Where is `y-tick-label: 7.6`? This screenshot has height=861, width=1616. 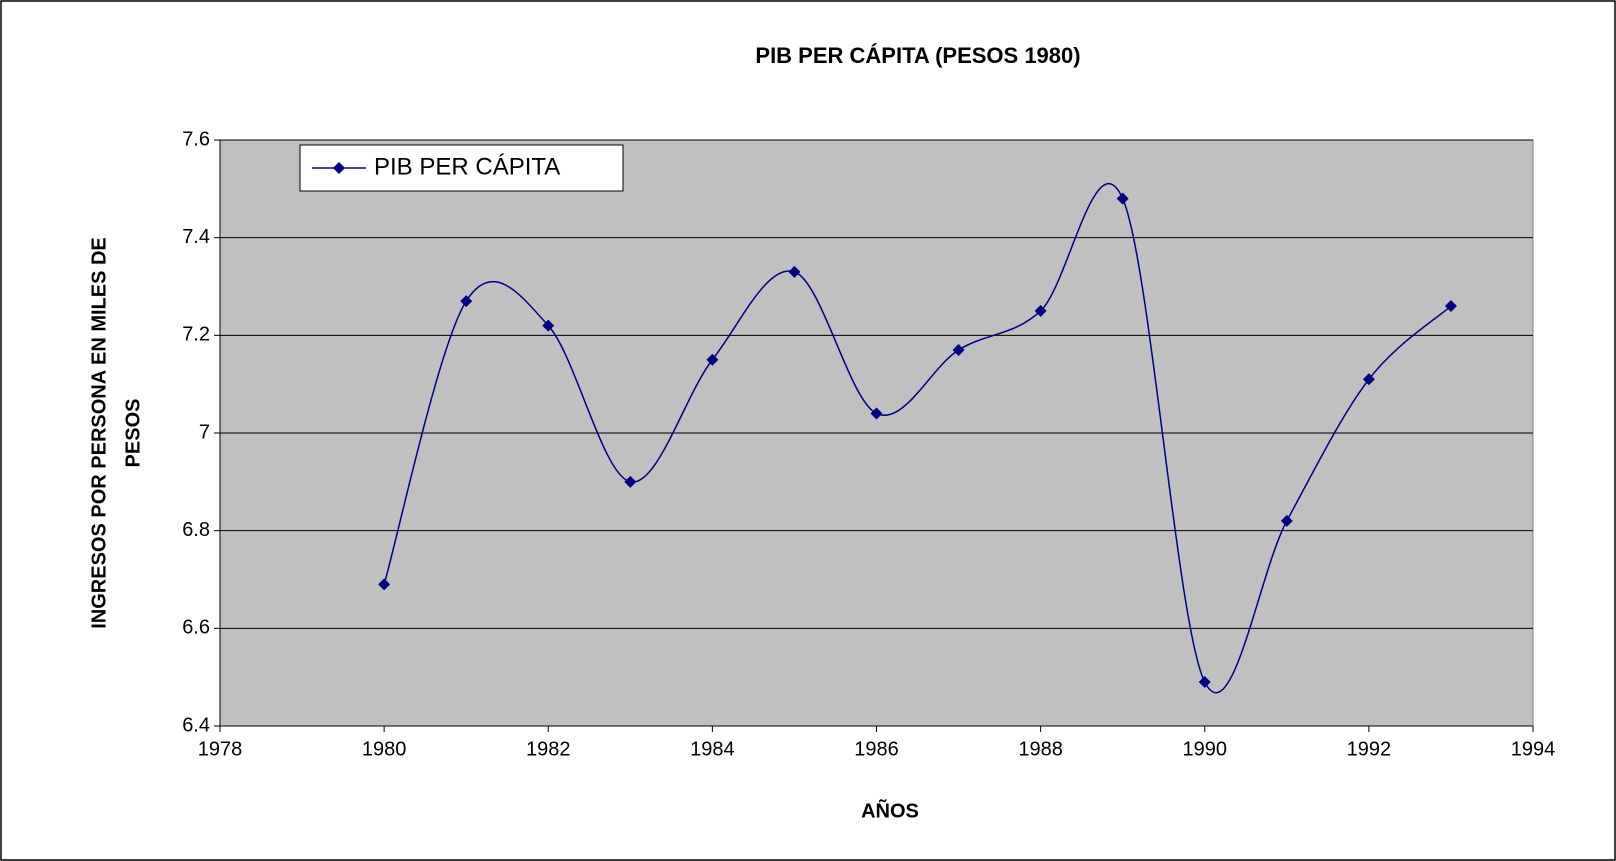 y-tick-label: 7.6 is located at coordinates (196, 139).